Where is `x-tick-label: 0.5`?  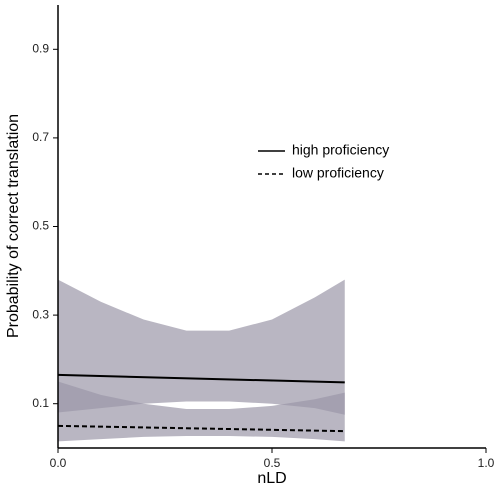 x-tick-label: 0.5 is located at coordinates (272, 463).